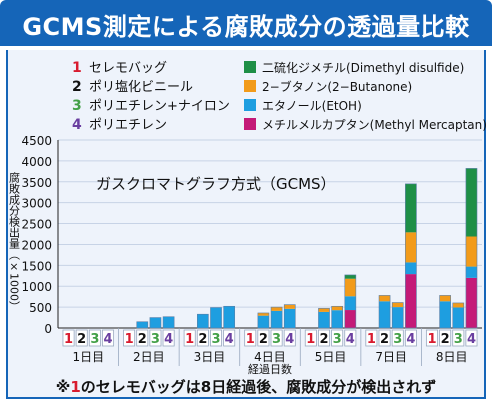 This screenshot has width=492, height=405. I want to click on x-group-label: 2日目, so click(149, 357).